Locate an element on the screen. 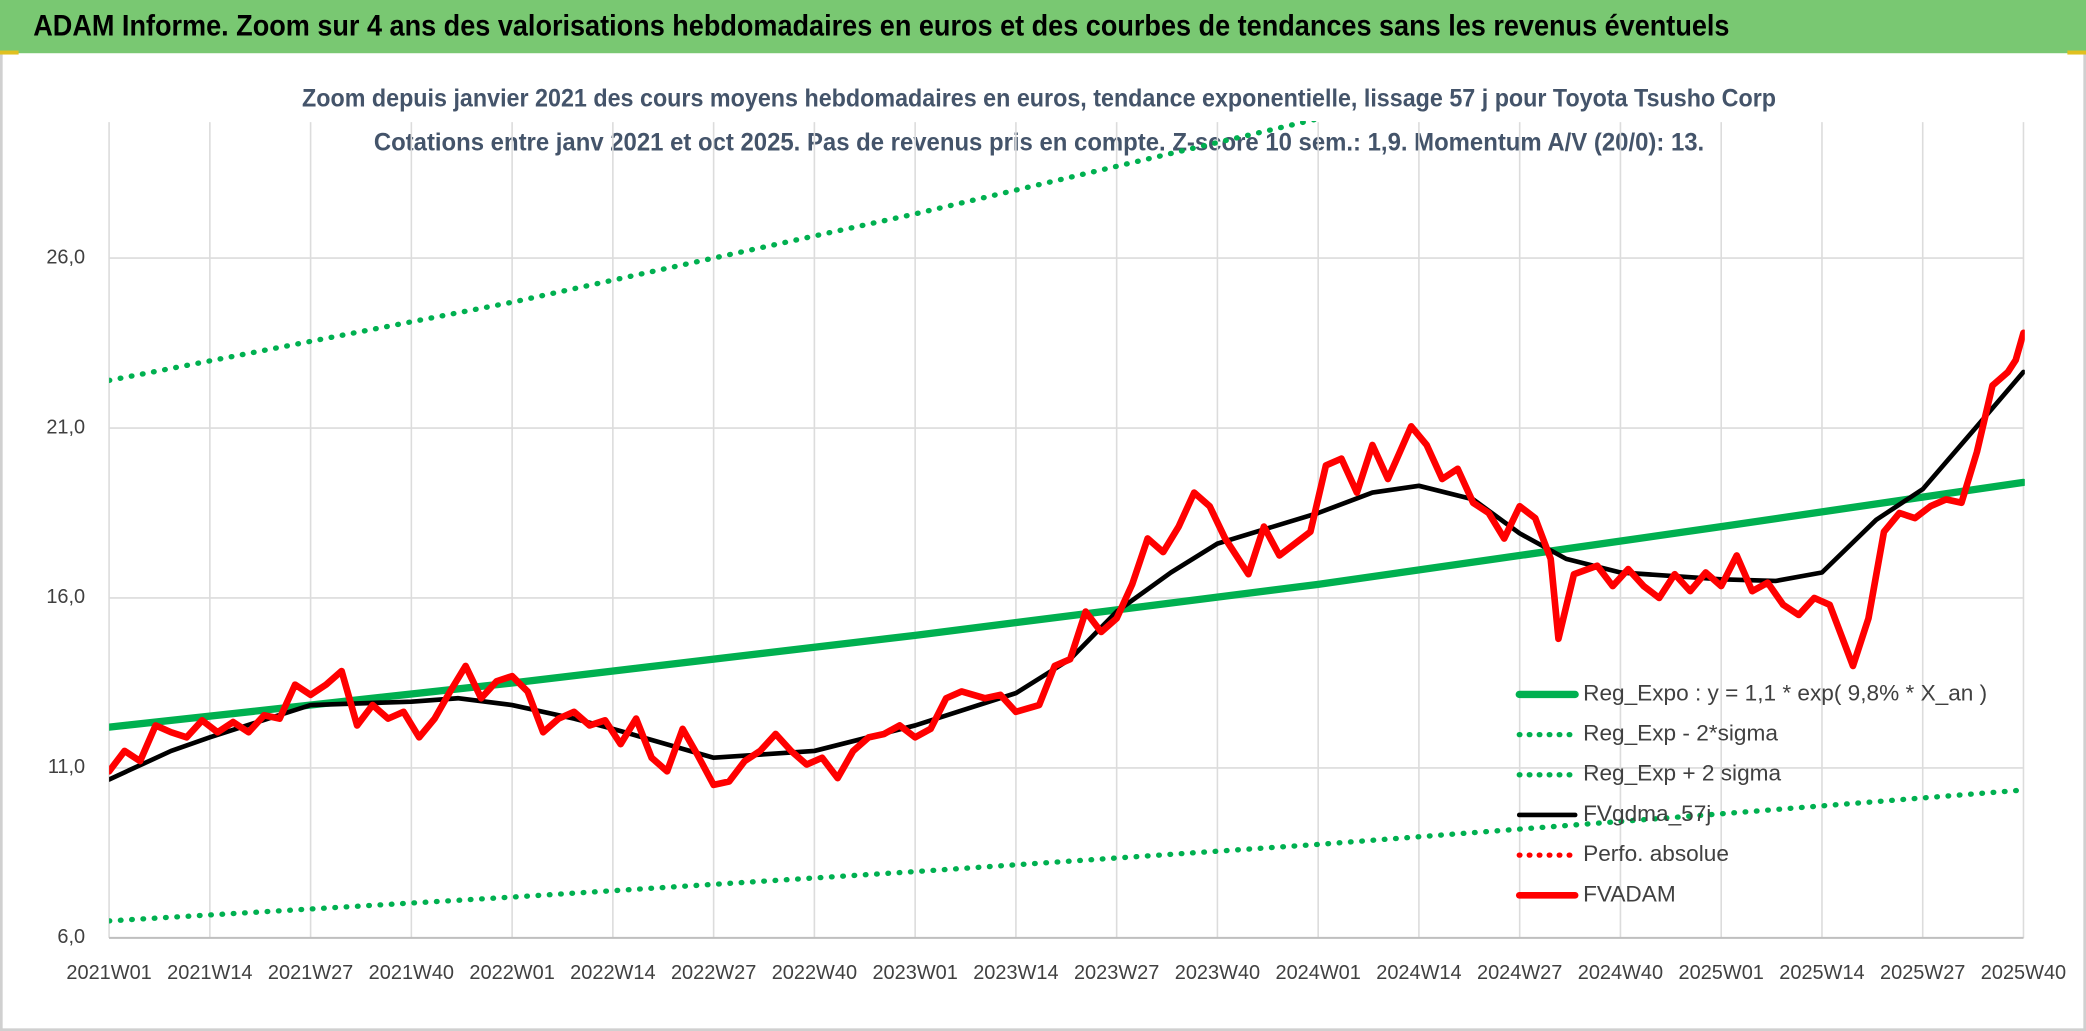 This screenshot has width=2086, height=1031. x-tick-label: 2023W01 is located at coordinates (914, 973).